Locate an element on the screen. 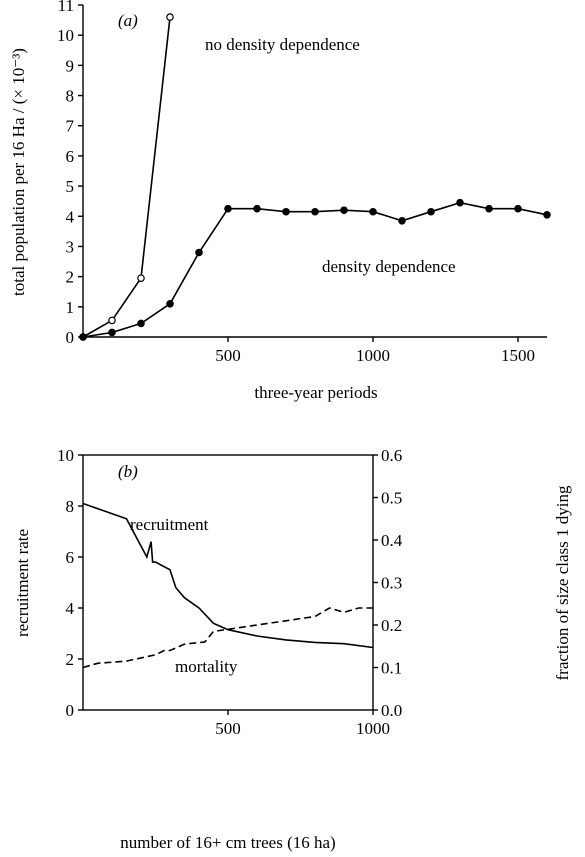 The height and width of the screenshot is (857, 585). y2-tick-label: 0.5 is located at coordinates (391, 498).